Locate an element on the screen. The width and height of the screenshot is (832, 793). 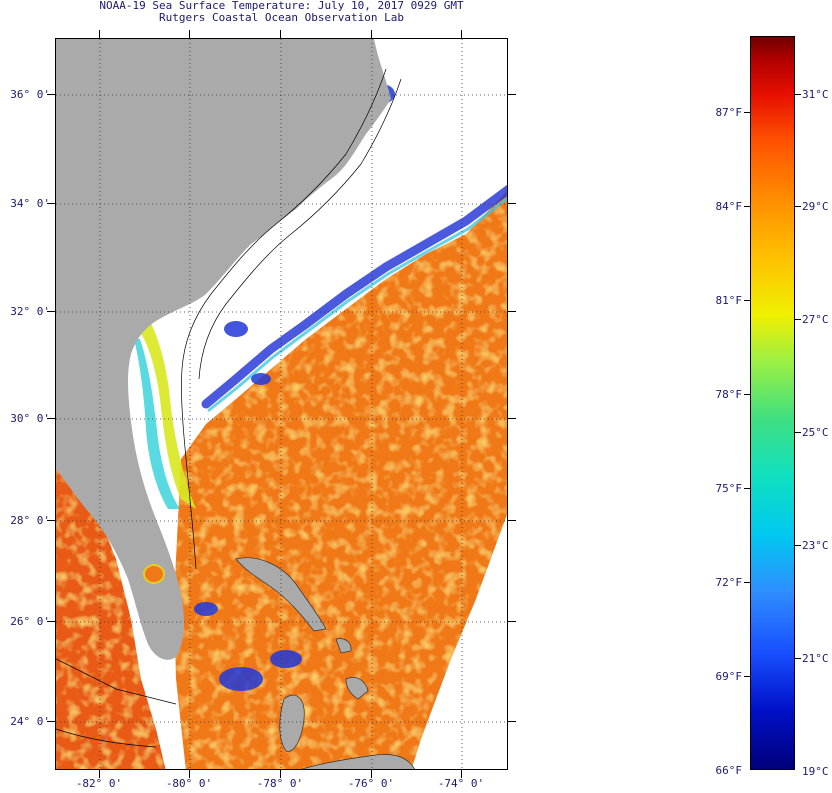
page-subtitle: Rutgers Coastal Ocean Observation Lab is located at coordinates (281, 17).